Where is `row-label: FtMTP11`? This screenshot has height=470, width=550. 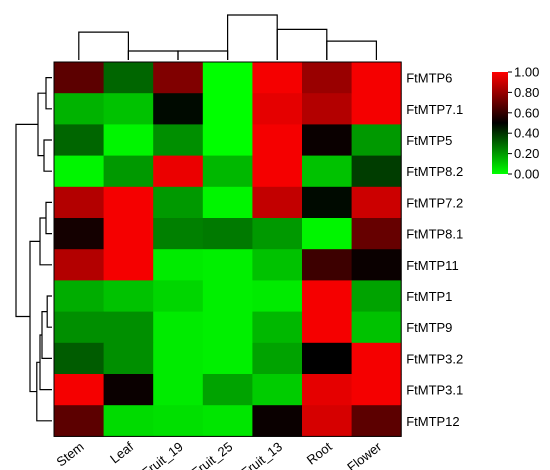 row-label: FtMTP11 is located at coordinates (432, 265).